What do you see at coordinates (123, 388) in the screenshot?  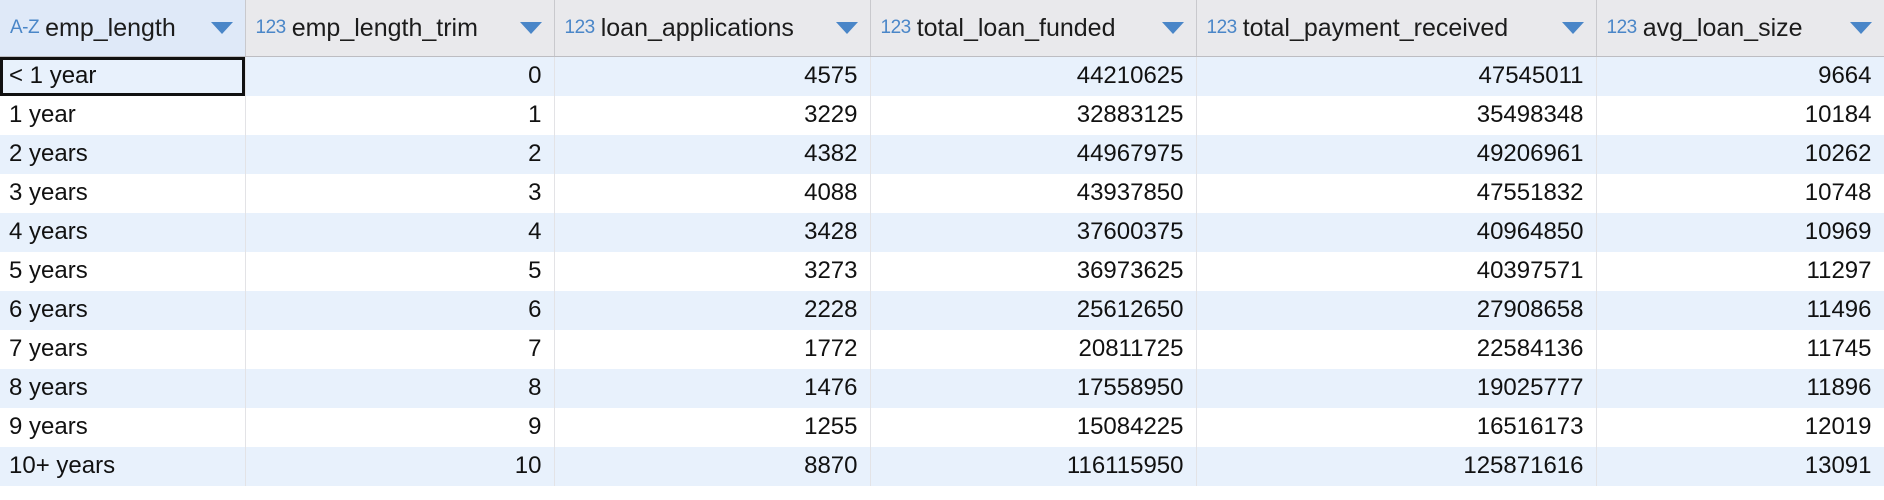 I see `table-cell-emp-length: 8 years` at bounding box center [123, 388].